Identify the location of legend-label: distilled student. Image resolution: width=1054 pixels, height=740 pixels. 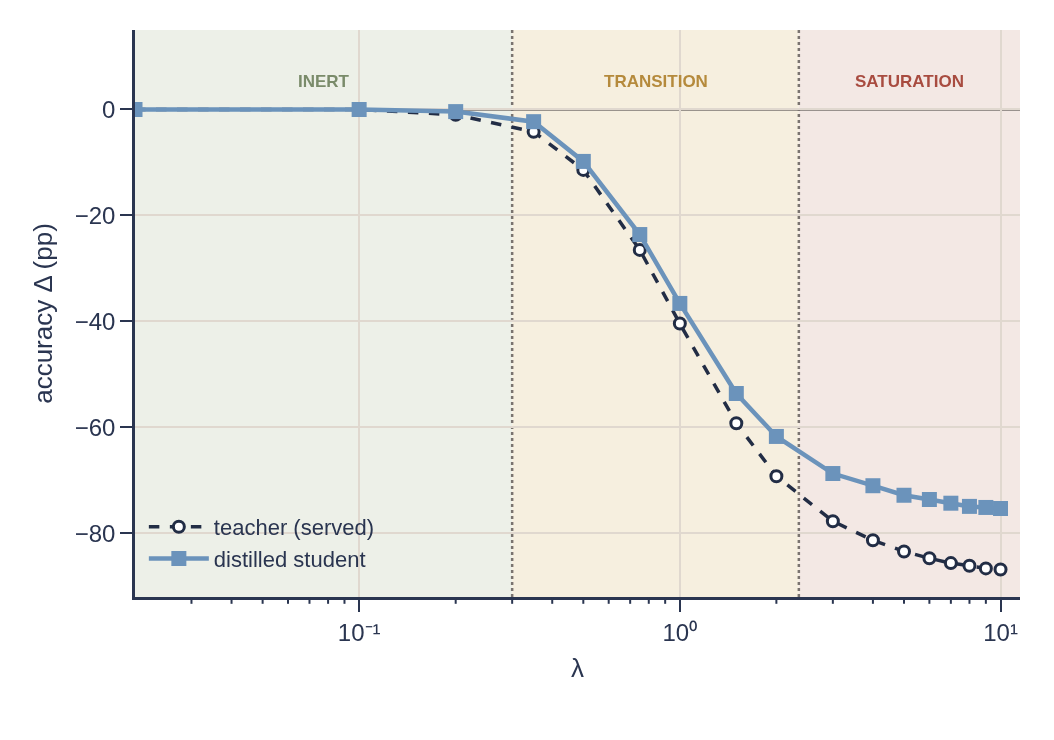
(289, 559).